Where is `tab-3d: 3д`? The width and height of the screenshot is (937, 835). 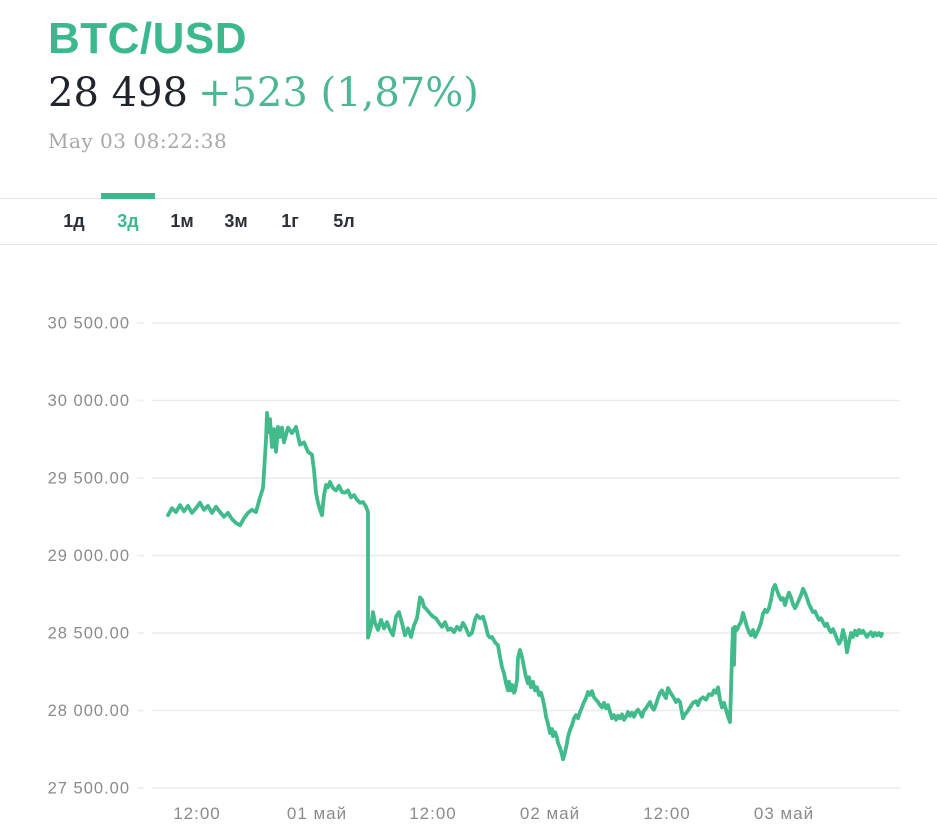
tab-3d: 3д is located at coordinates (128, 218).